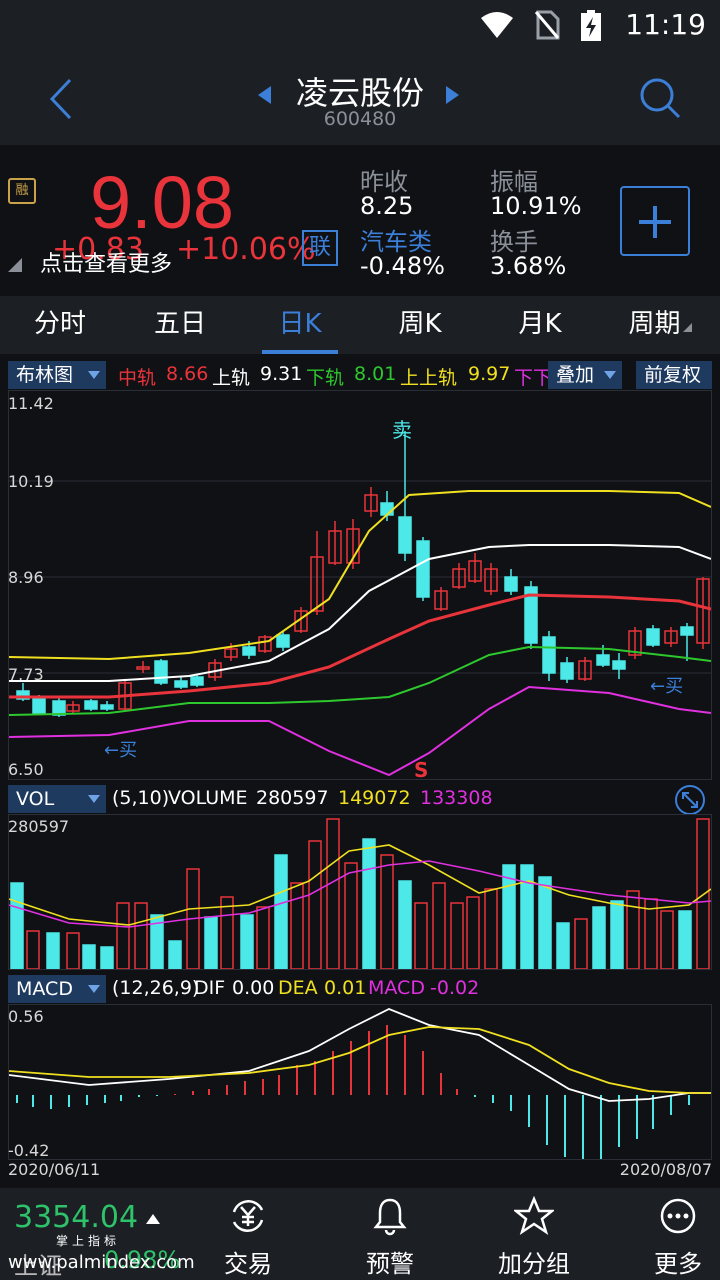 The height and width of the screenshot is (1280, 720). Describe the element at coordinates (687, 327) in the screenshot. I see `dropdown-corner-icon` at that location.